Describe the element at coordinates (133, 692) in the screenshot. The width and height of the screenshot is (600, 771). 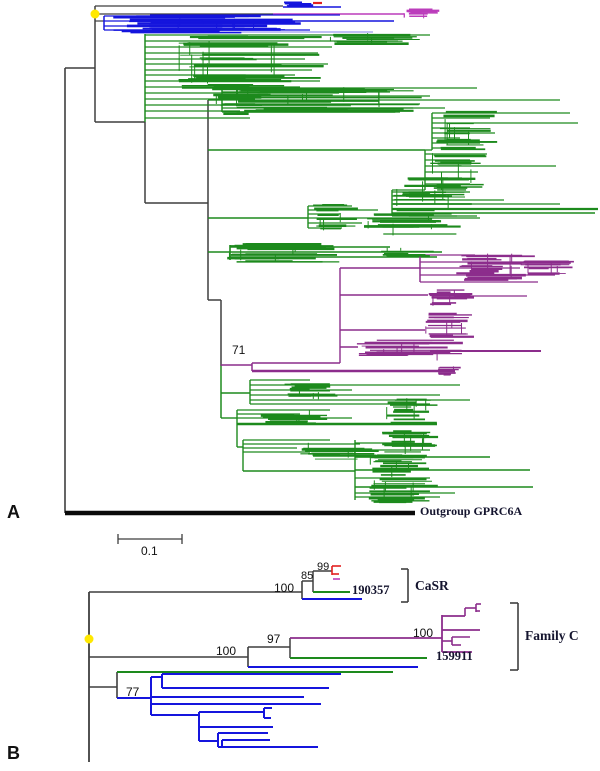
I see `support-value-77: 77` at that location.